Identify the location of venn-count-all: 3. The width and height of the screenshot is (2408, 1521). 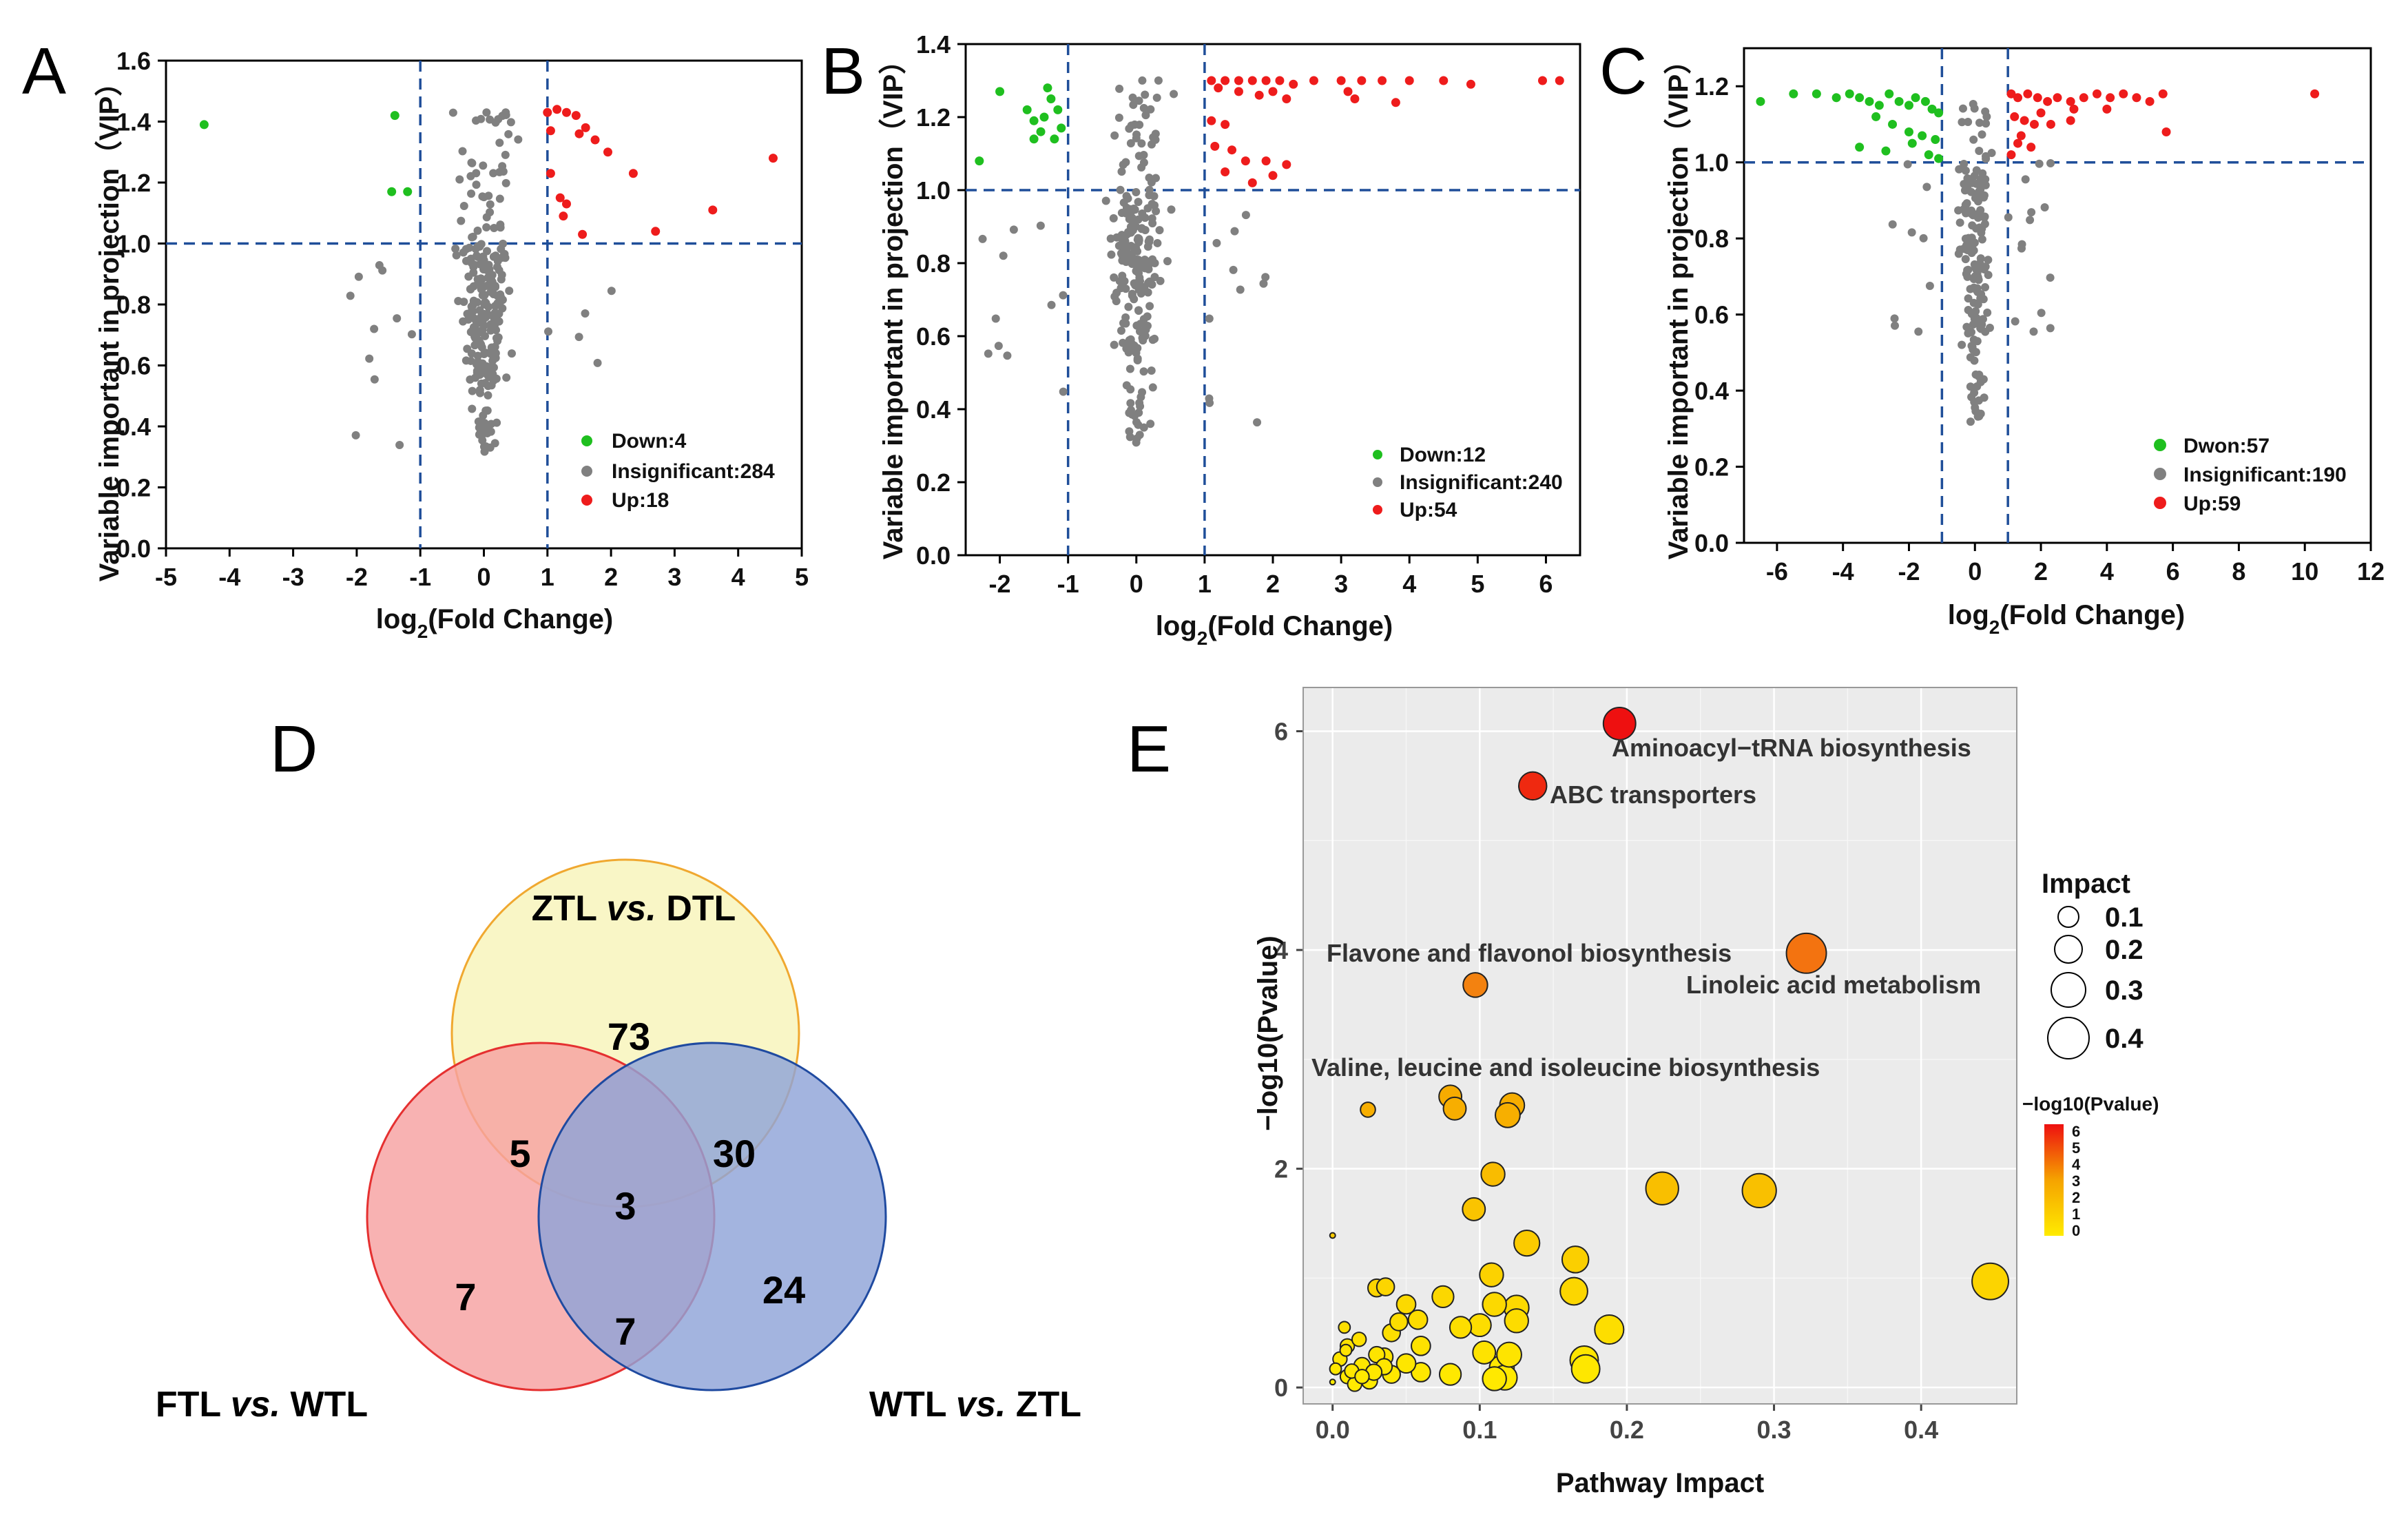
(625, 1206).